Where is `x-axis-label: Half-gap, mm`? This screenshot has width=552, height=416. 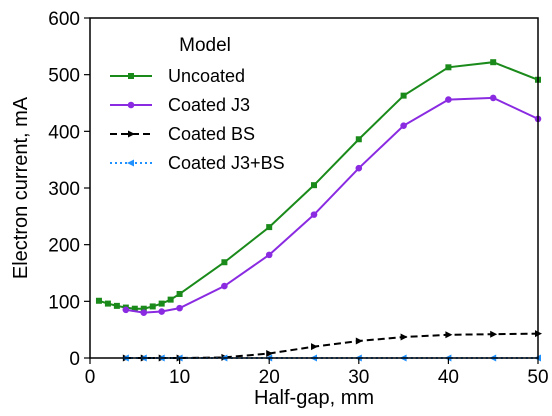
x-axis-label: Half-gap, mm is located at coordinates (314, 398).